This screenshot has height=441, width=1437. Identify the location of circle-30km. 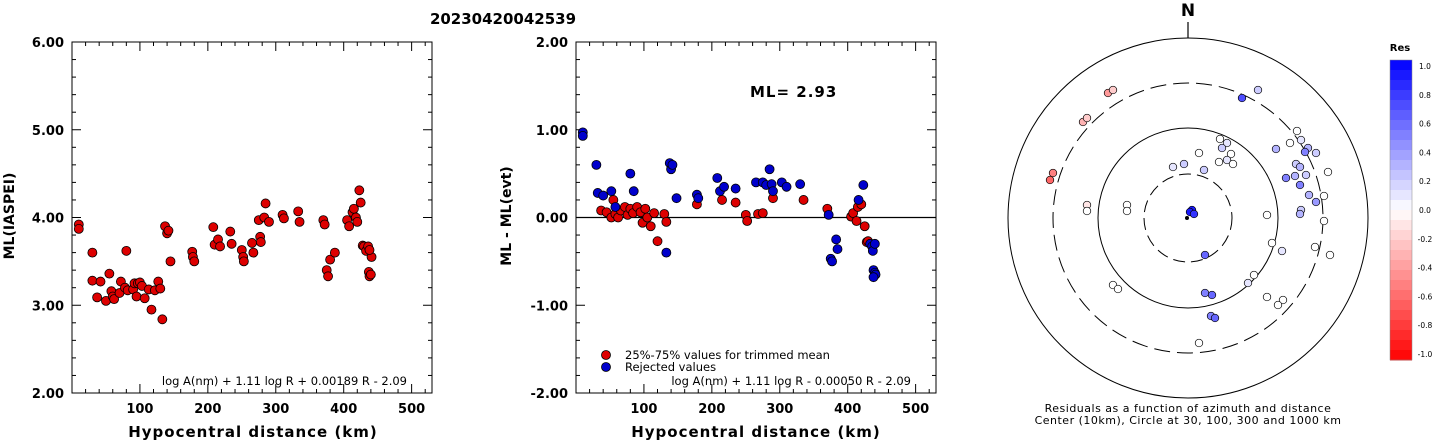
(1188, 218).